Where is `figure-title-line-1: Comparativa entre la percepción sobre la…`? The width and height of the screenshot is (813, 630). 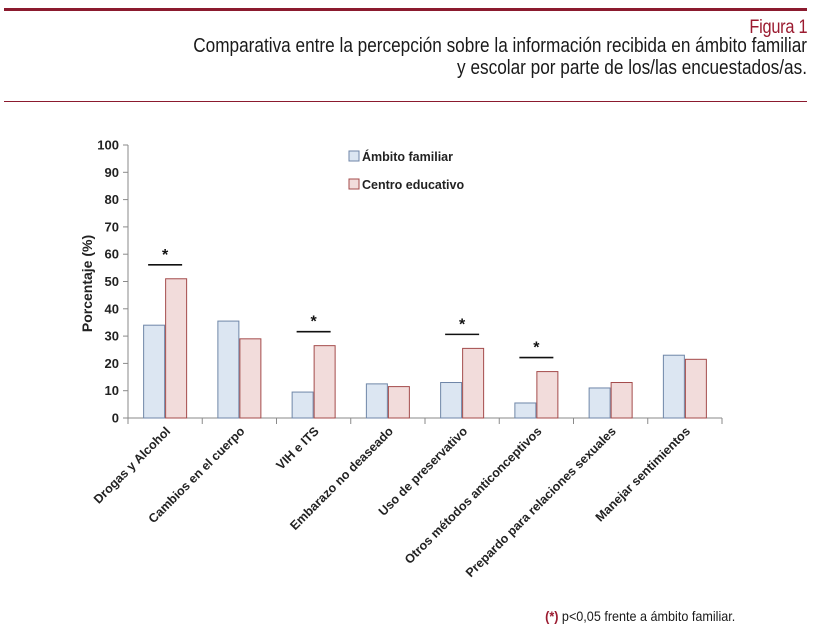 figure-title-line-1: Comparativa entre la percepción sobre la… is located at coordinates (500, 46).